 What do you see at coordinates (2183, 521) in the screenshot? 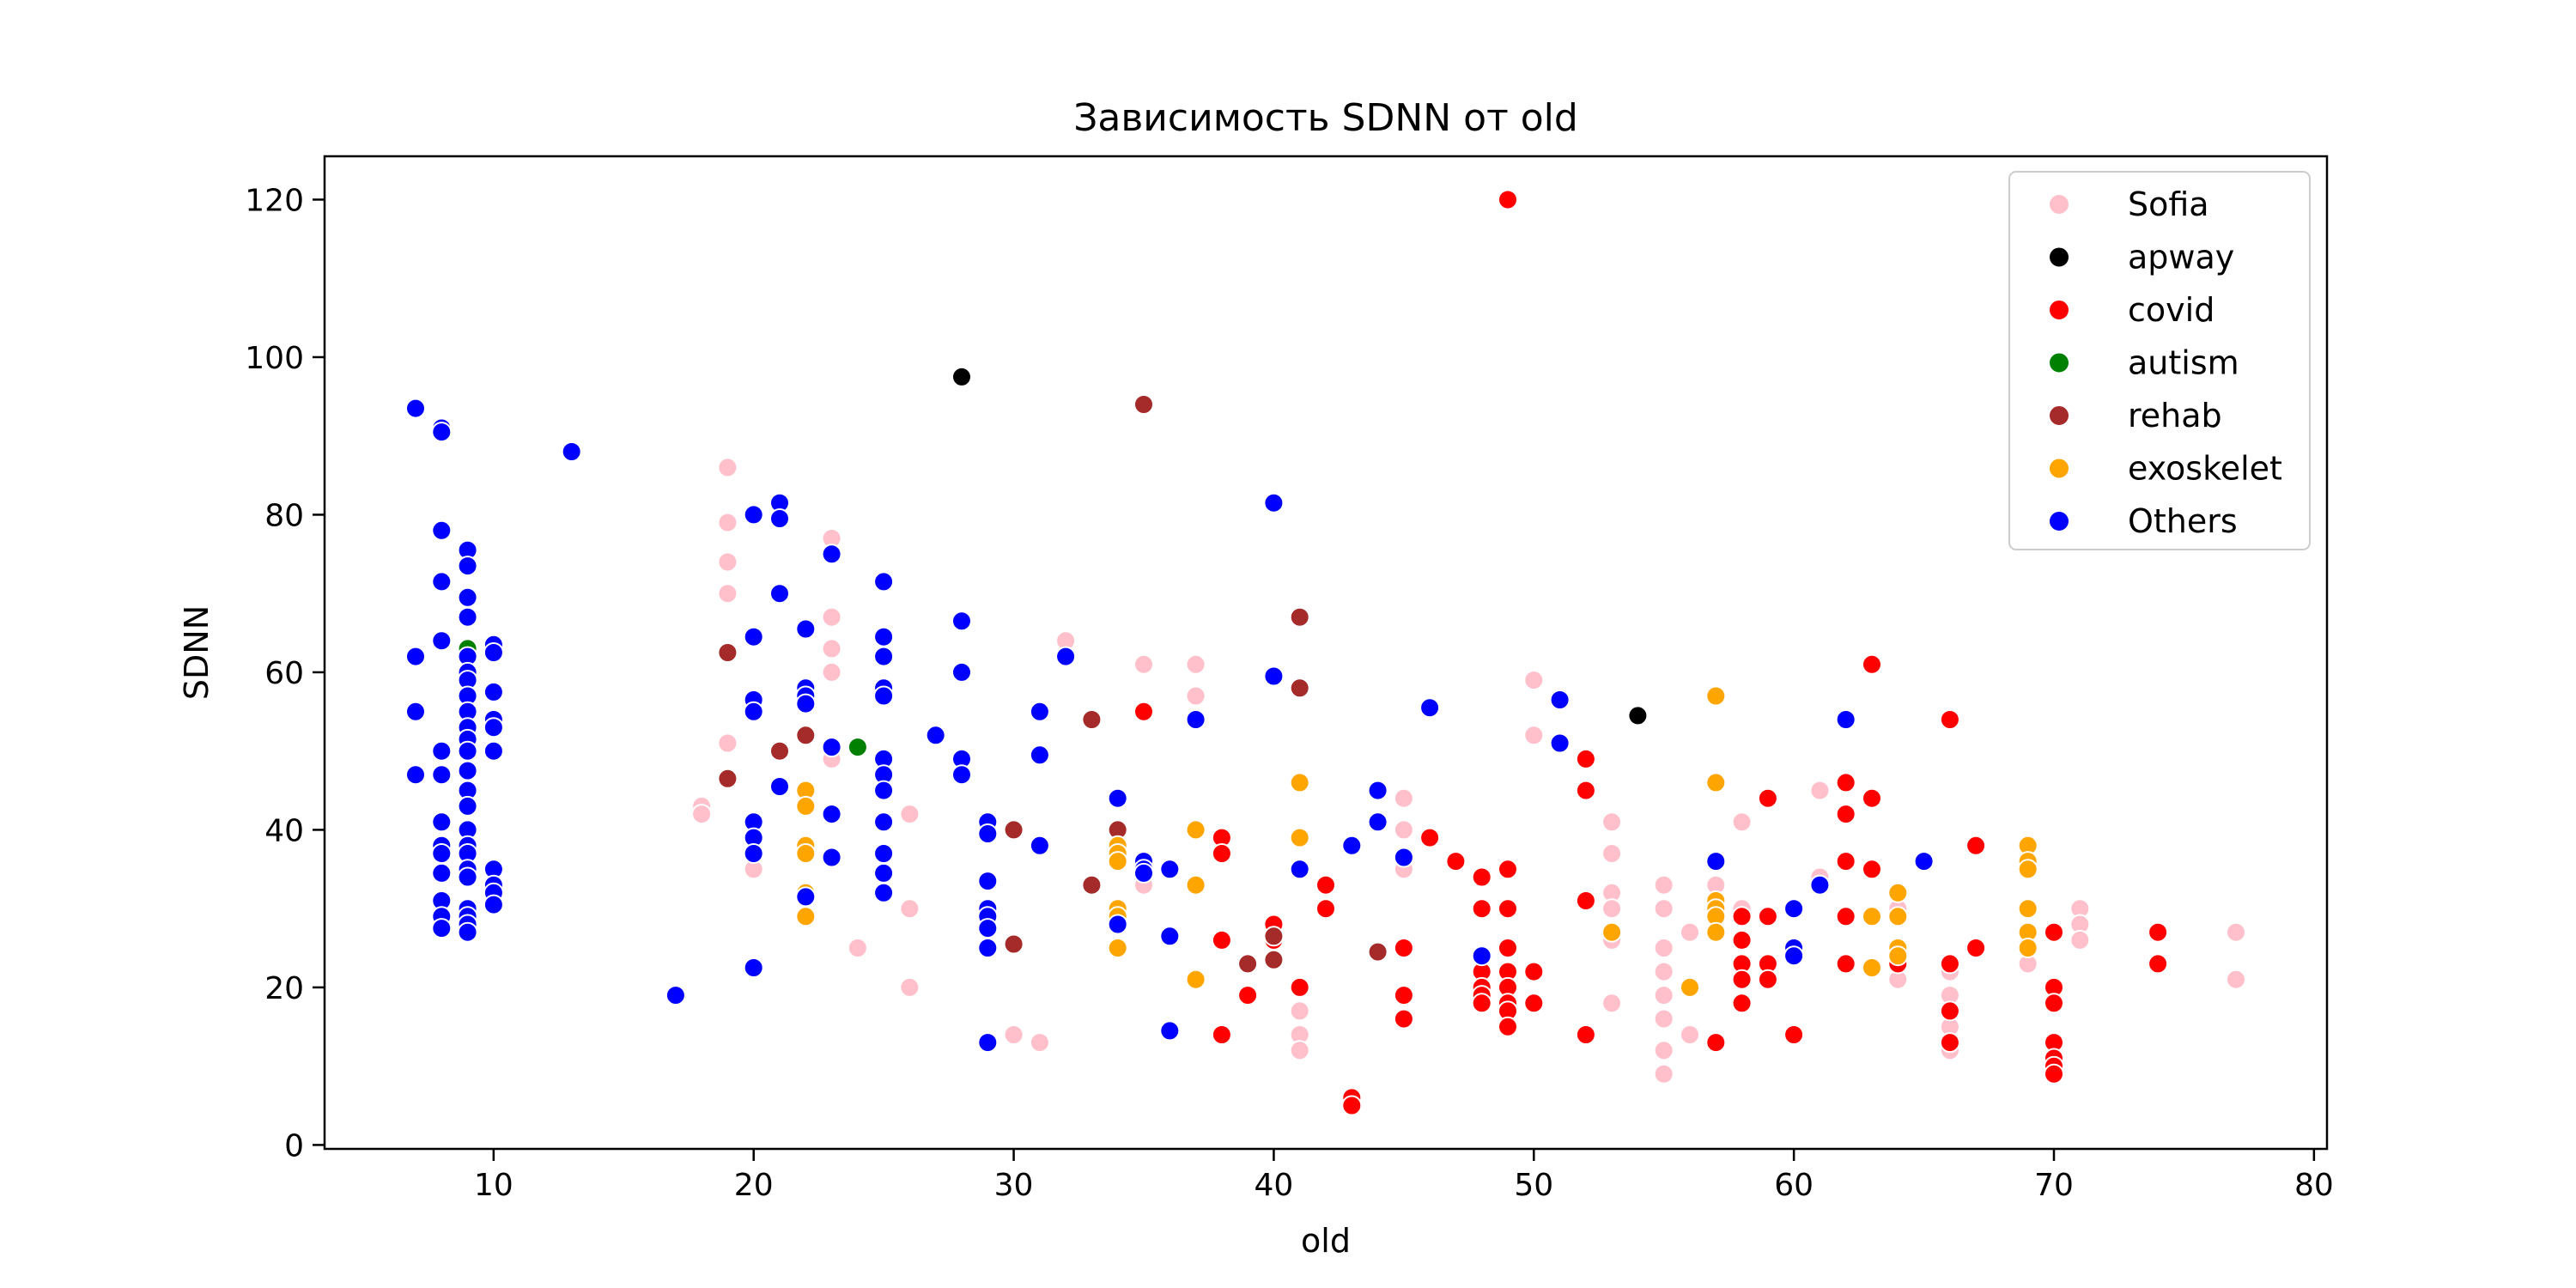
I see `legend-label-others: Others` at bounding box center [2183, 521].